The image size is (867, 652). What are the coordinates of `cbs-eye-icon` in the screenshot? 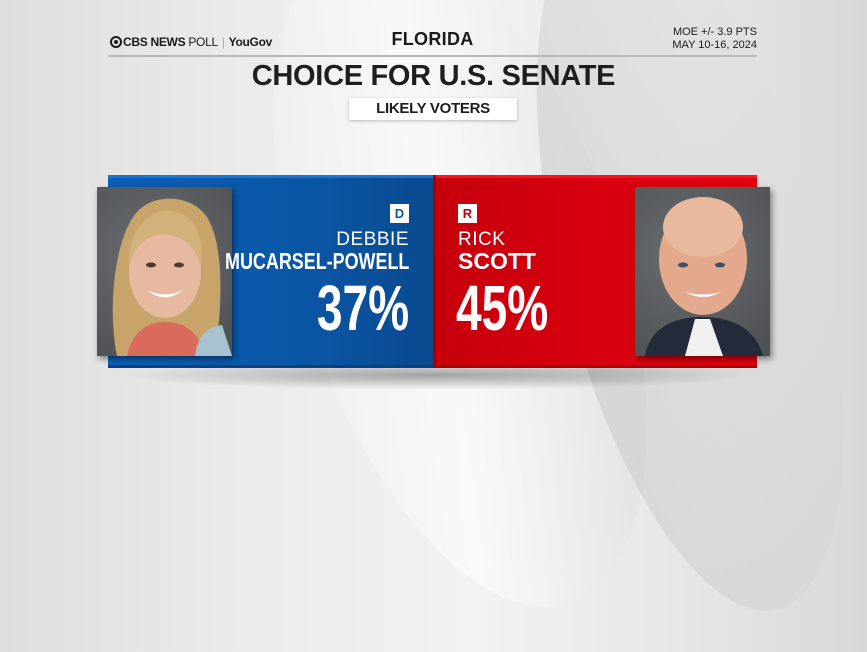 It's located at (116, 42).